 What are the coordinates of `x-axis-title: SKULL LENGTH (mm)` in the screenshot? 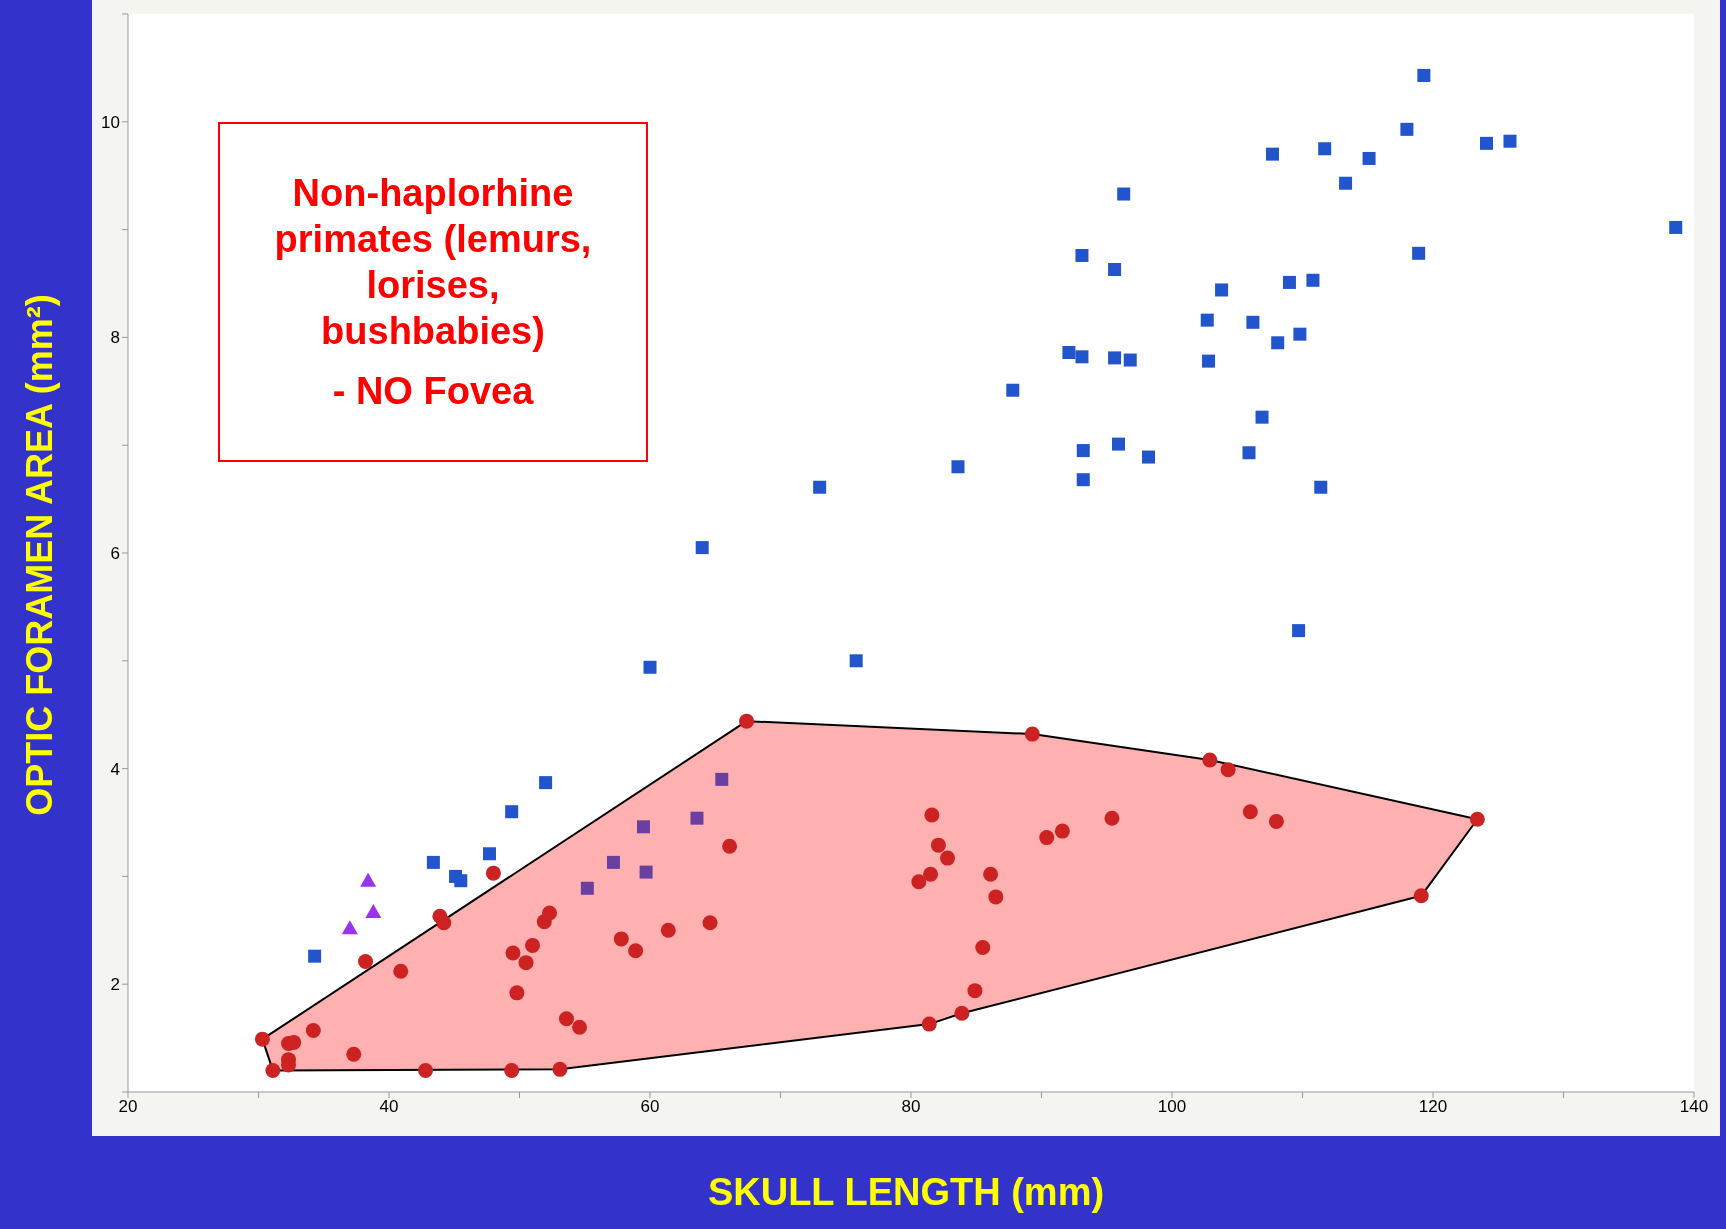 It's located at (906, 1192).